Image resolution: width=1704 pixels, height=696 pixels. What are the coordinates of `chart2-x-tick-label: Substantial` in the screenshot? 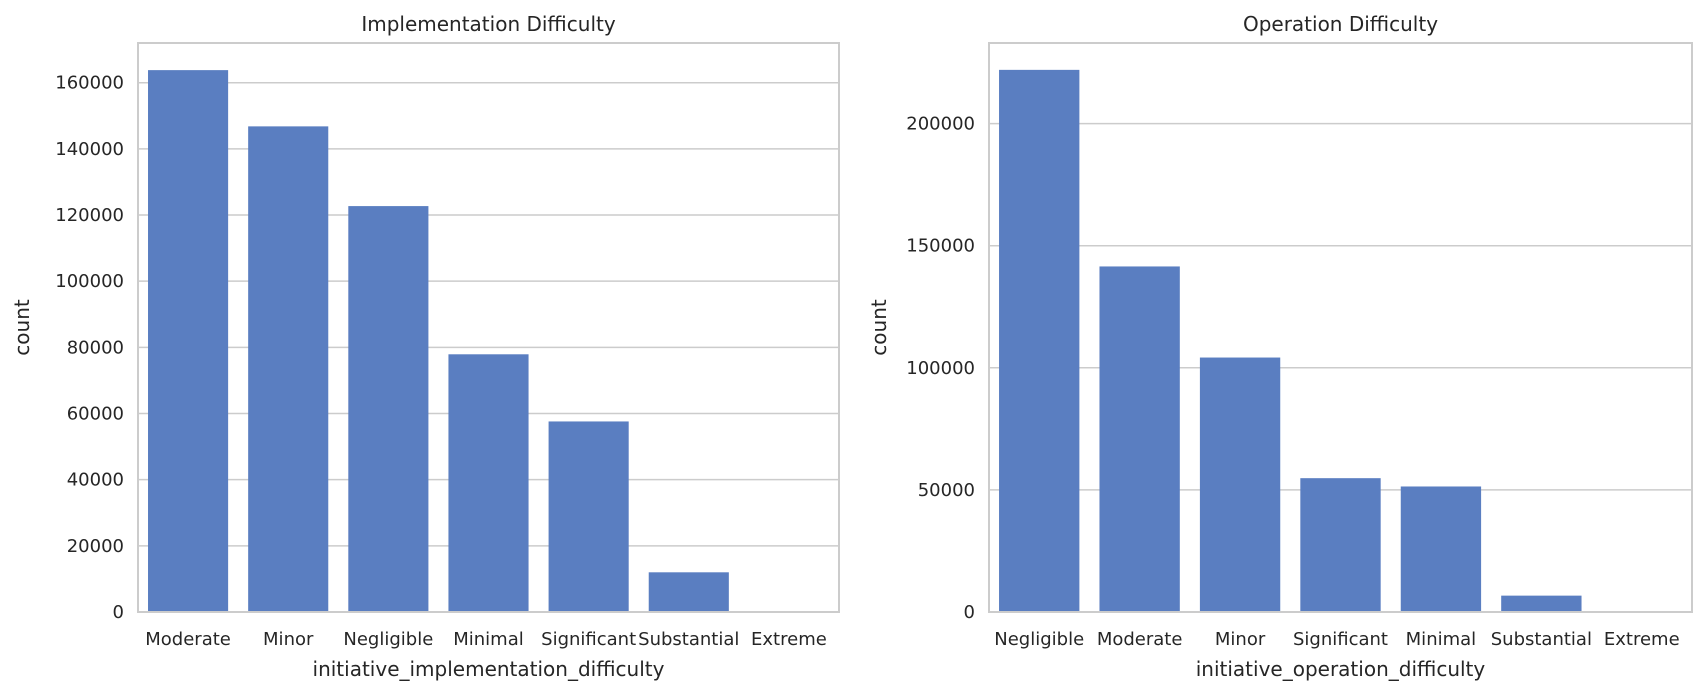 It's located at (1541, 639).